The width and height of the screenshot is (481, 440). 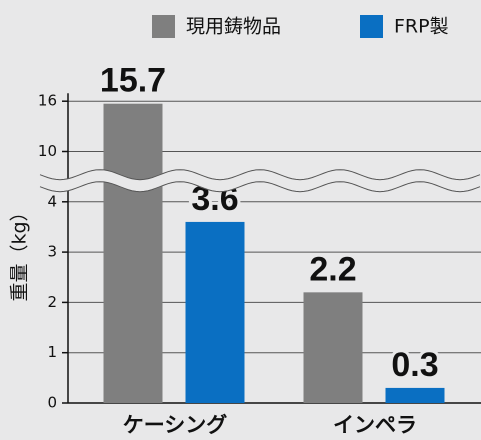 What do you see at coordinates (47, 101) in the screenshot?
I see `y-tick-label: 16` at bounding box center [47, 101].